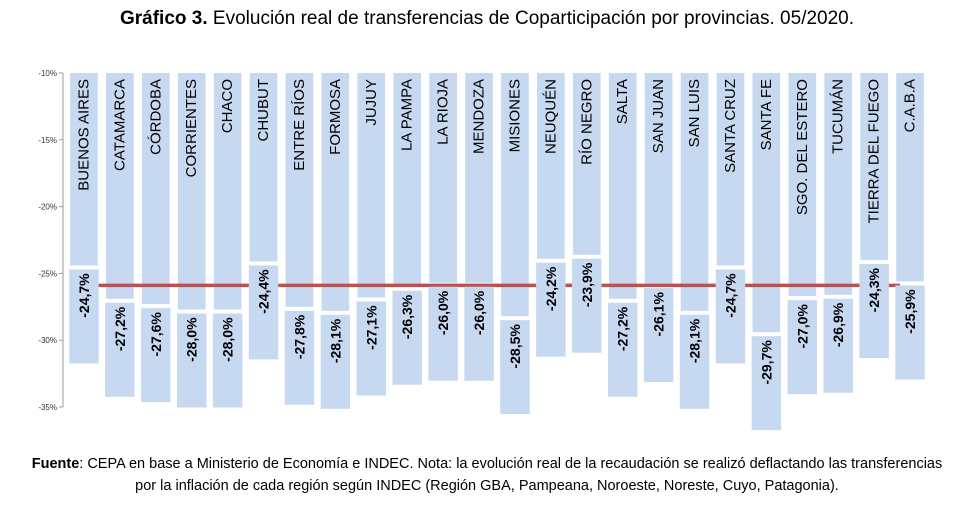  Describe the element at coordinates (55, 464) in the screenshot. I see `source-label: Fuente` at that location.